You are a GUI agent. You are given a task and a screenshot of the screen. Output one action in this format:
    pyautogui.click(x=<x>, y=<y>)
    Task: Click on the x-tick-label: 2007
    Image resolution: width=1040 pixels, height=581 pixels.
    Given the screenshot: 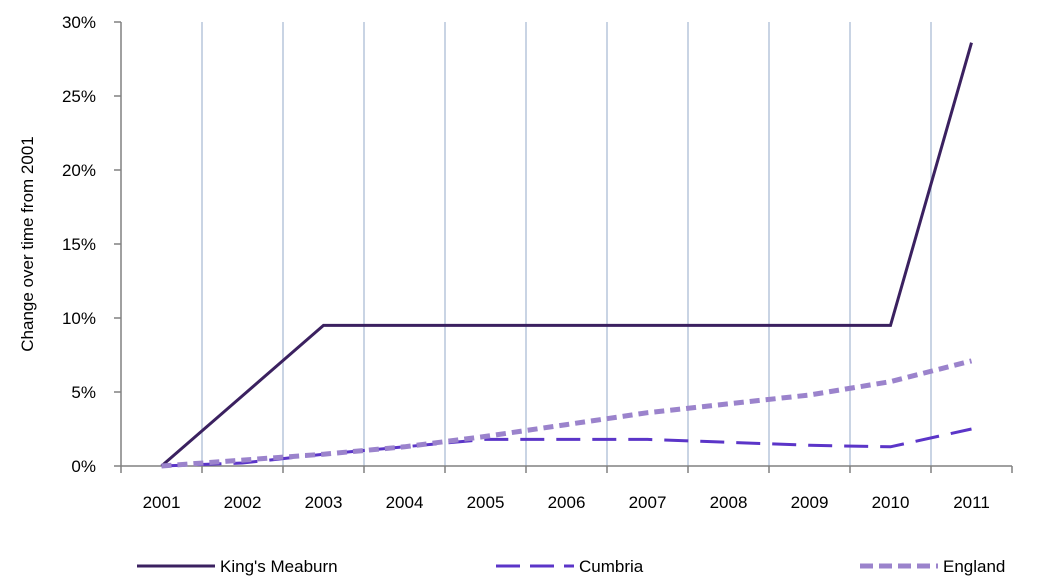 What is the action you would take?
    pyautogui.click(x=648, y=502)
    